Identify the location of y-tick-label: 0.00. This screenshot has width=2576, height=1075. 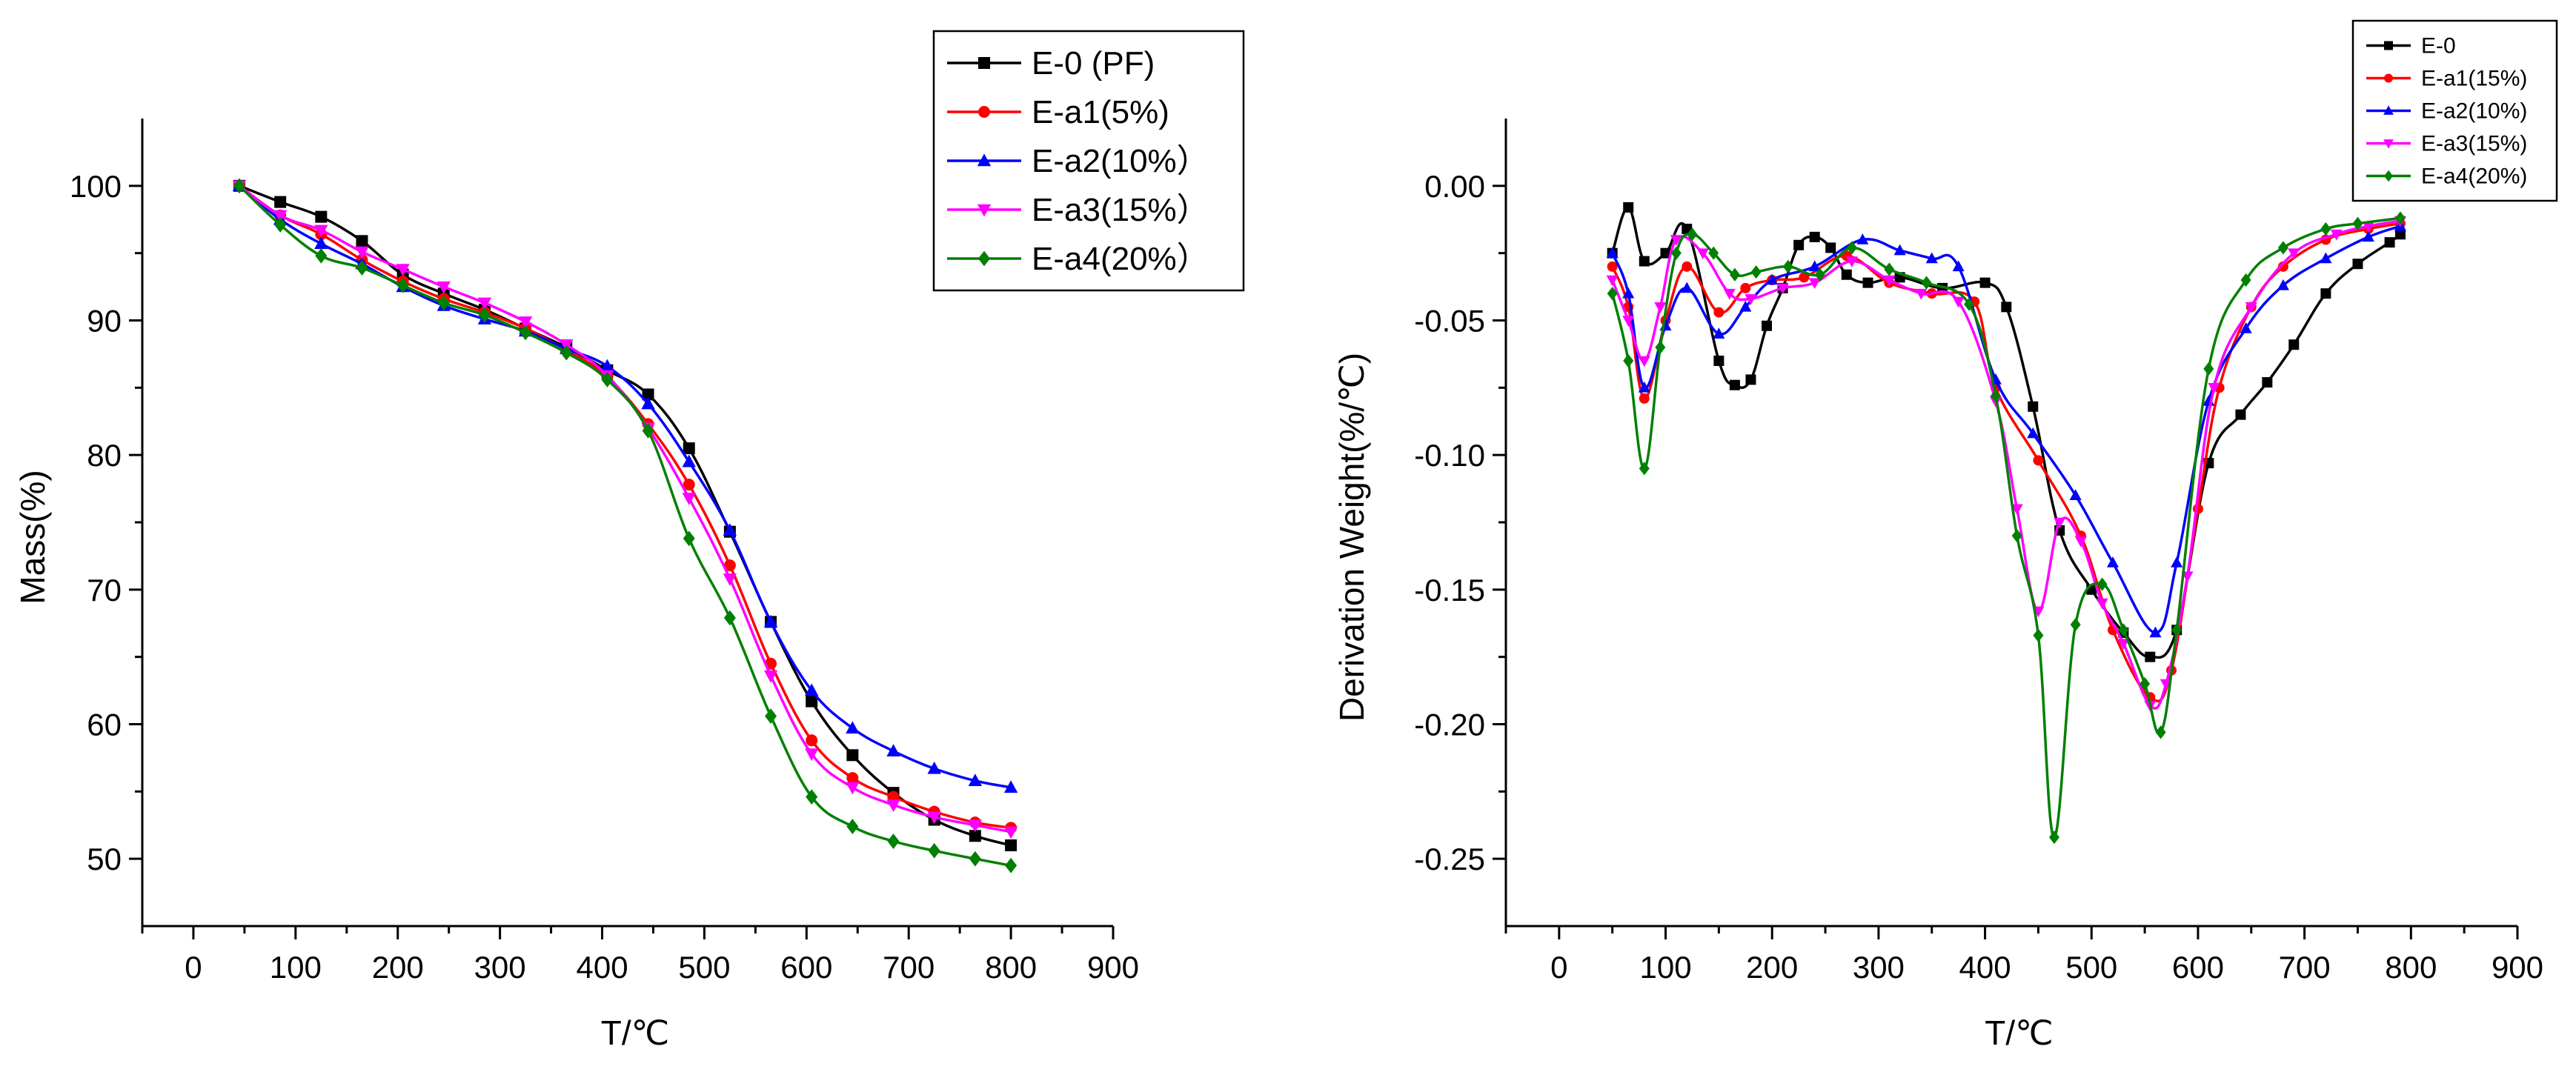
(1454, 186).